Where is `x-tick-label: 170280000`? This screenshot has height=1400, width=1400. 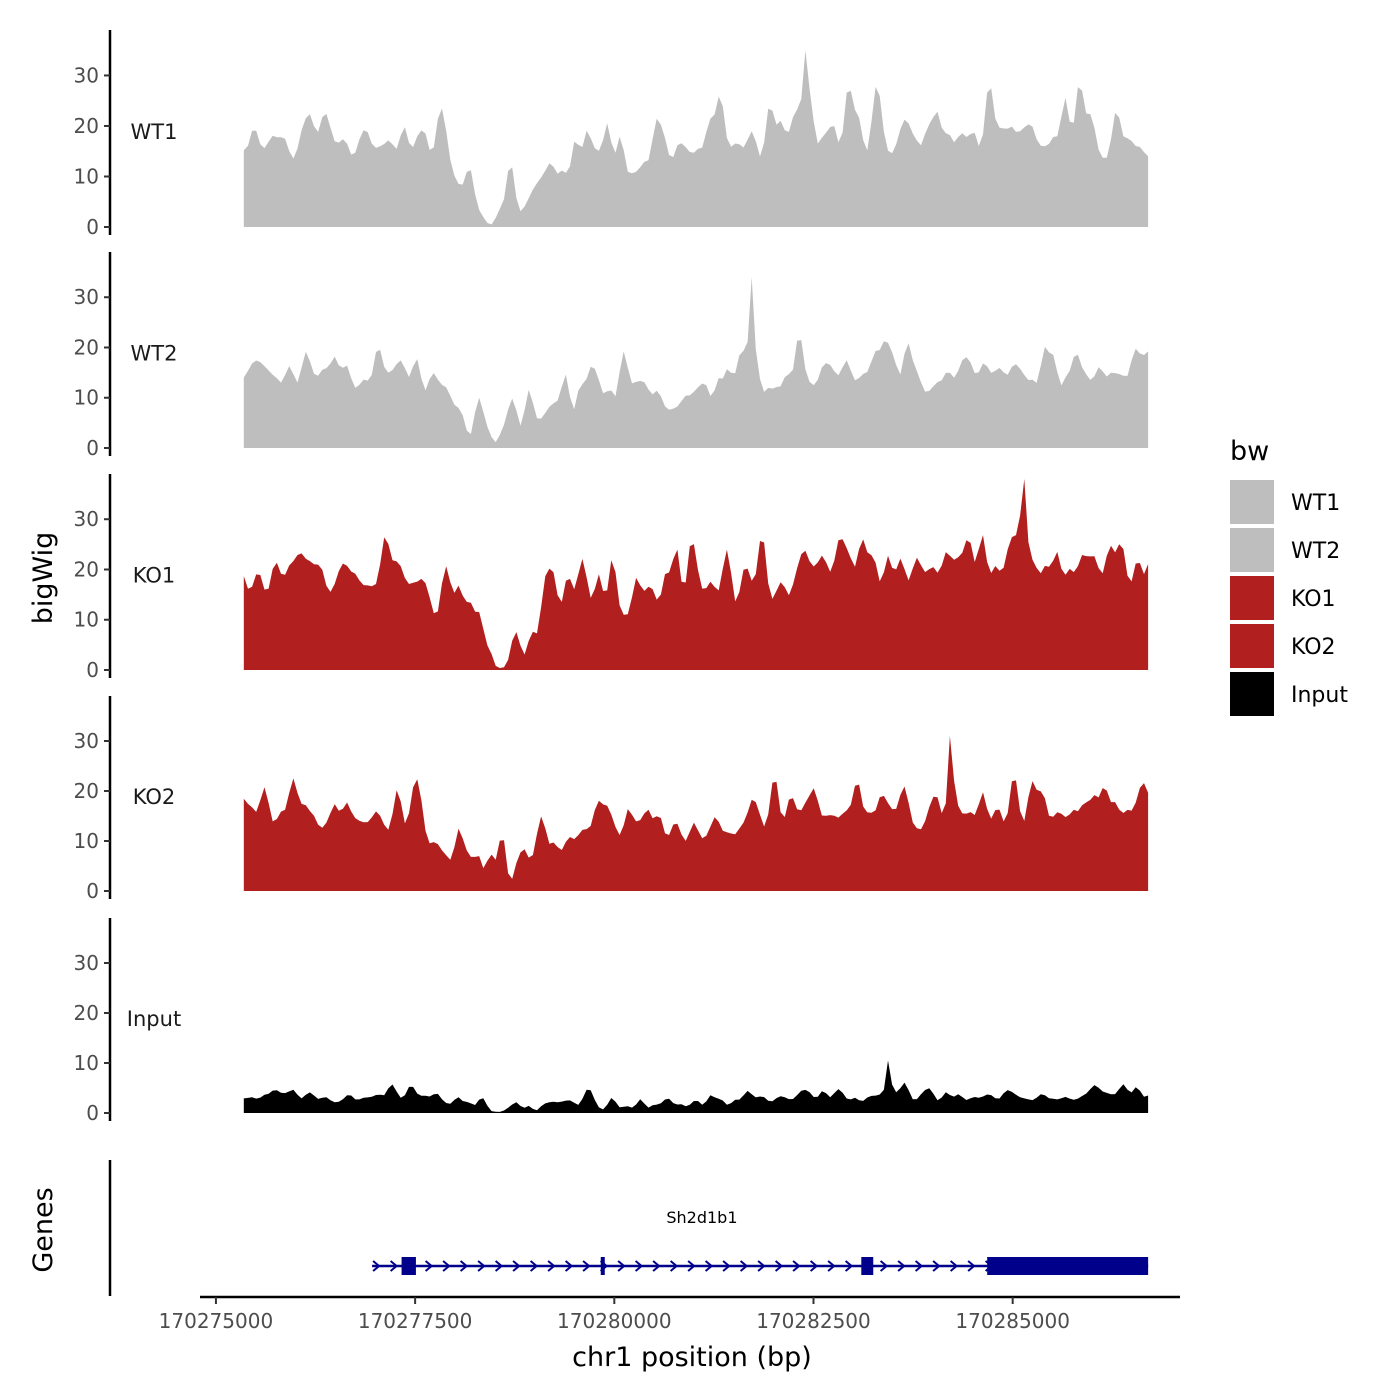
x-tick-label: 170280000 is located at coordinates (614, 1321).